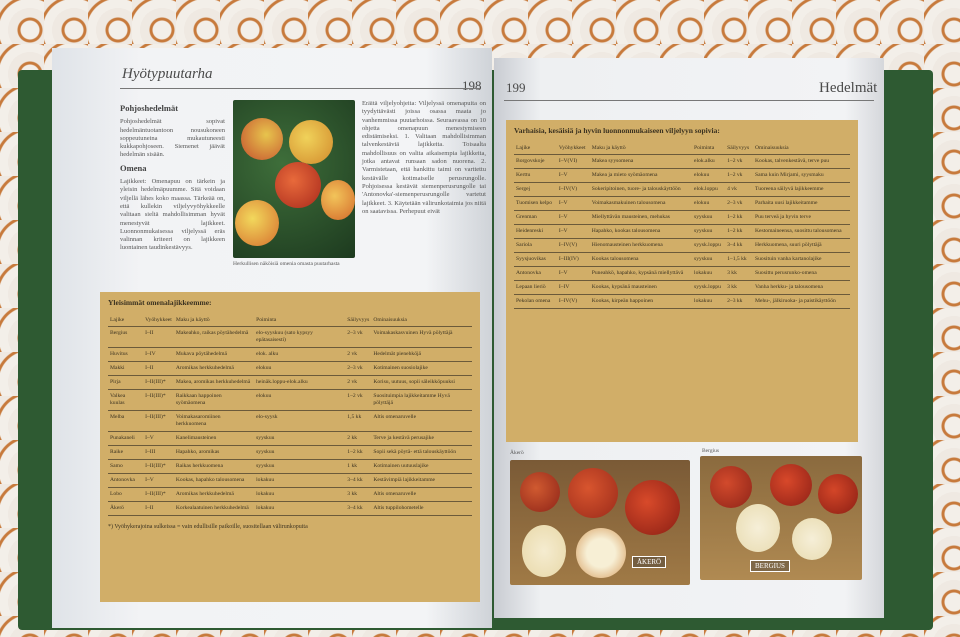  Describe the element at coordinates (535, 217) in the screenshot. I see `table-cell: Grenman` at that location.